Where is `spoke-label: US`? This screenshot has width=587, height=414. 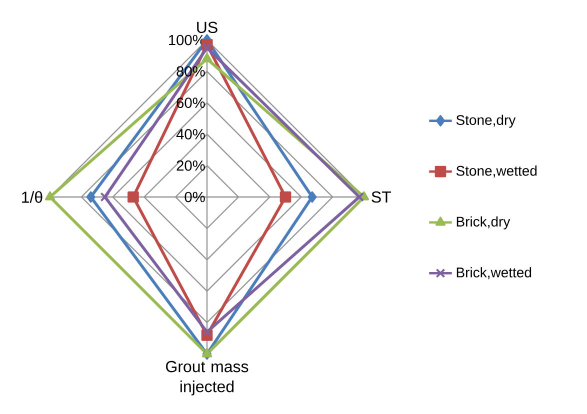
spoke-label: US is located at coordinates (207, 28).